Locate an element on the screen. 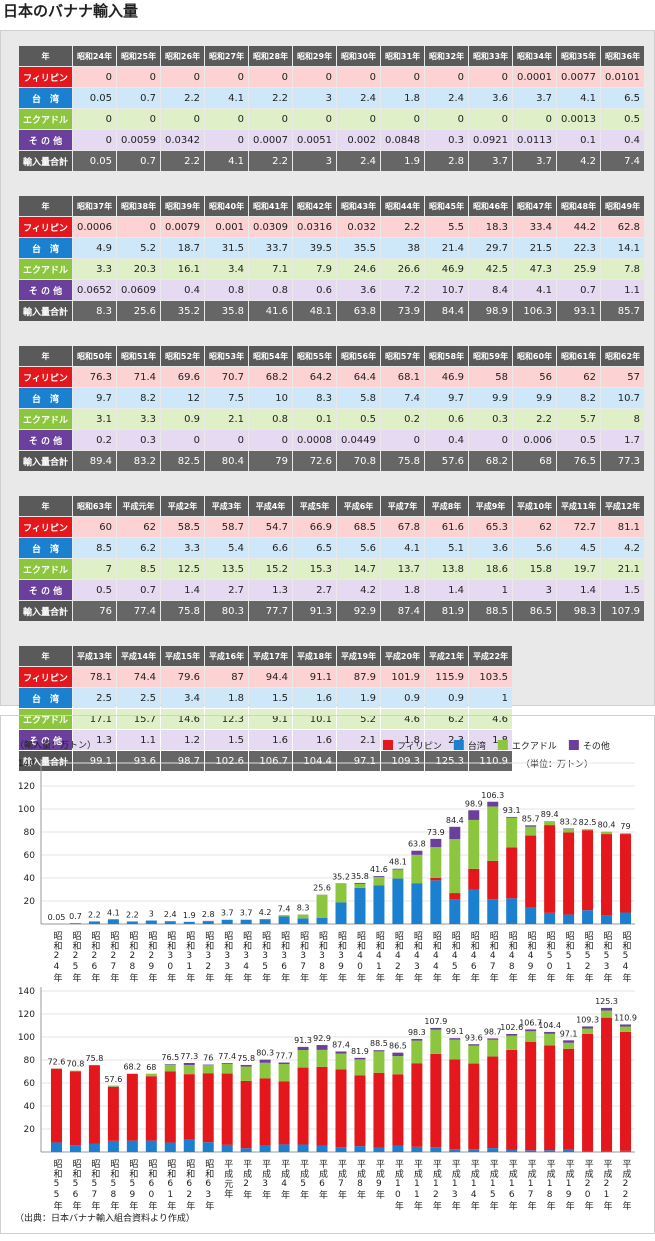  table-cell: 4.6 is located at coordinates (491, 719).